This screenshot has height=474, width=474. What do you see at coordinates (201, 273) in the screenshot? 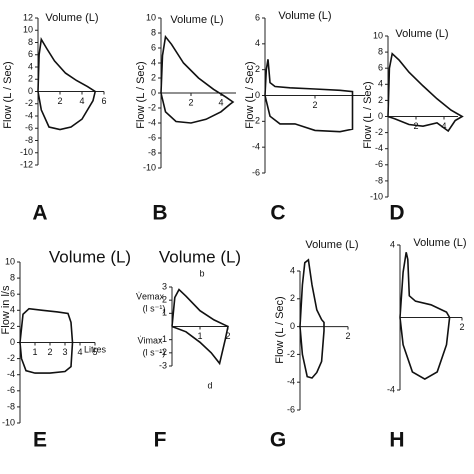
I see `annotation: b` at bounding box center [201, 273].